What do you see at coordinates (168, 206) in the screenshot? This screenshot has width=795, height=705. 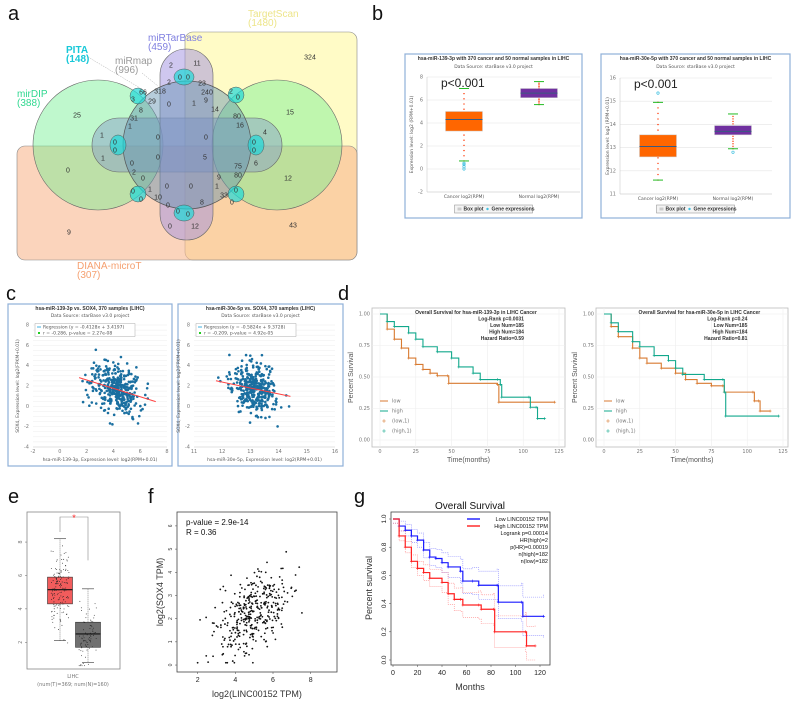 I see `venn-region-count: 0` at bounding box center [168, 206].